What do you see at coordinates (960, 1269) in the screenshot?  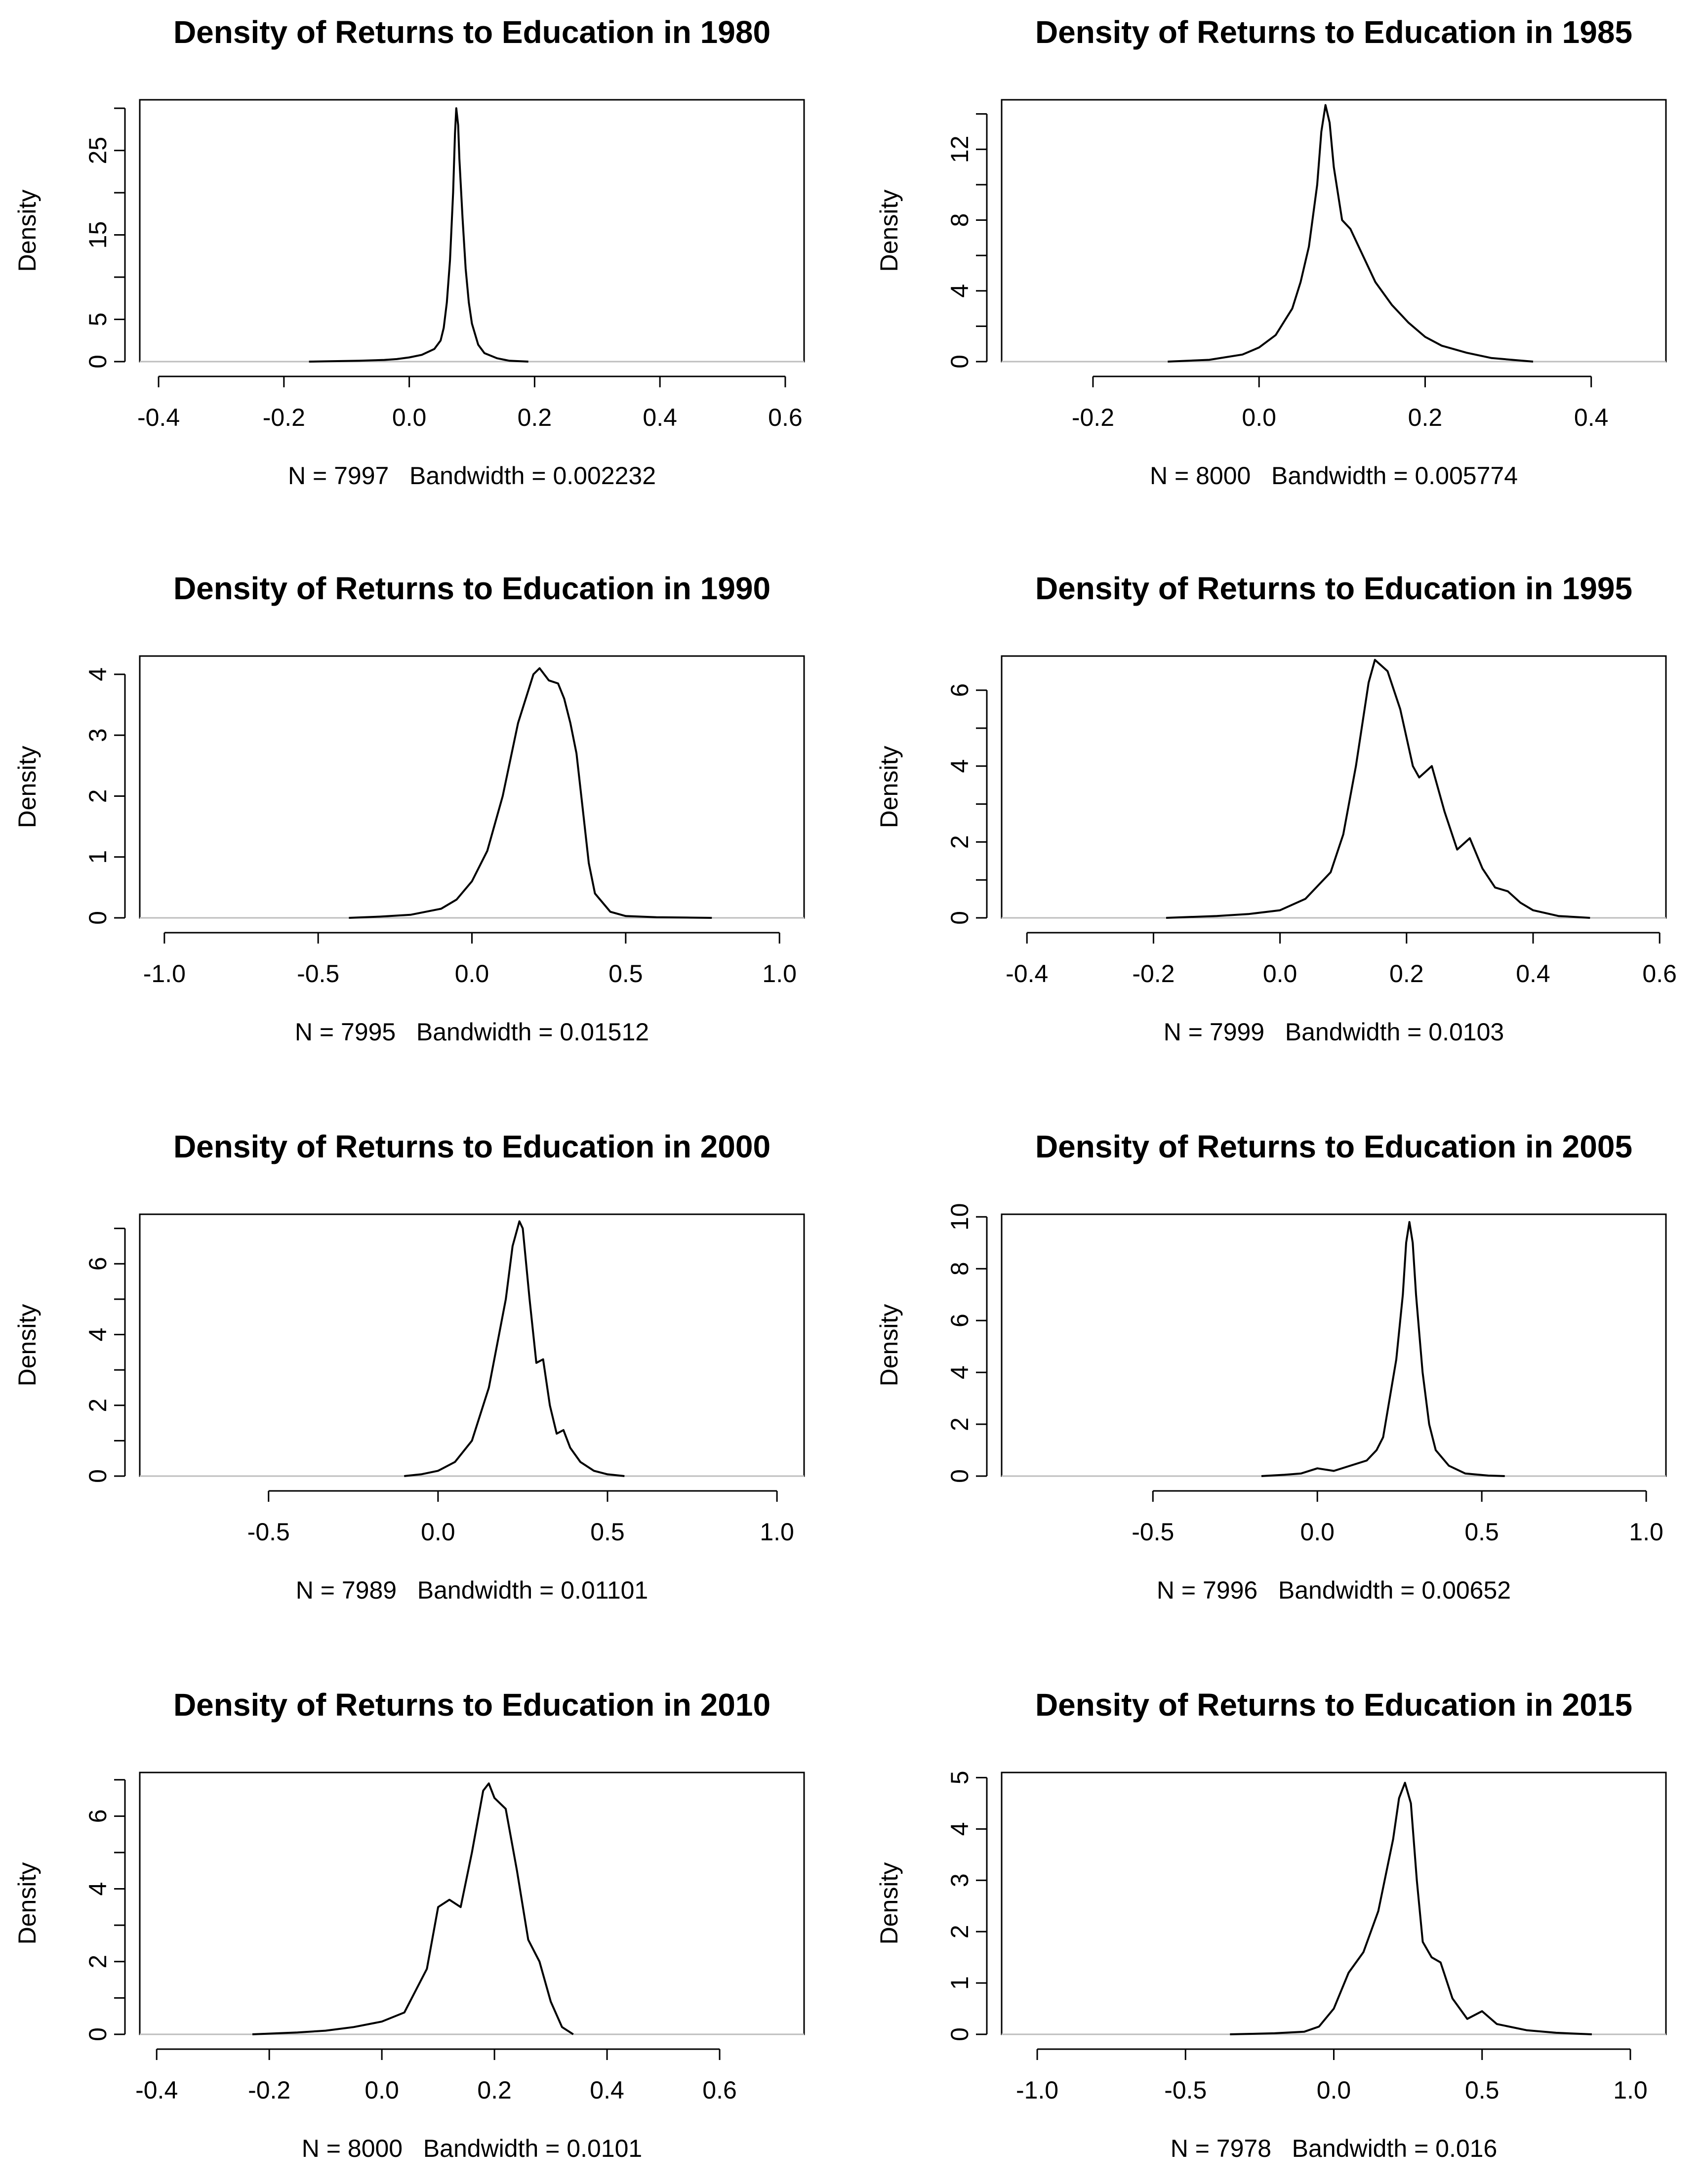 I see `panel-5-y-tick-label: 8` at bounding box center [960, 1269].